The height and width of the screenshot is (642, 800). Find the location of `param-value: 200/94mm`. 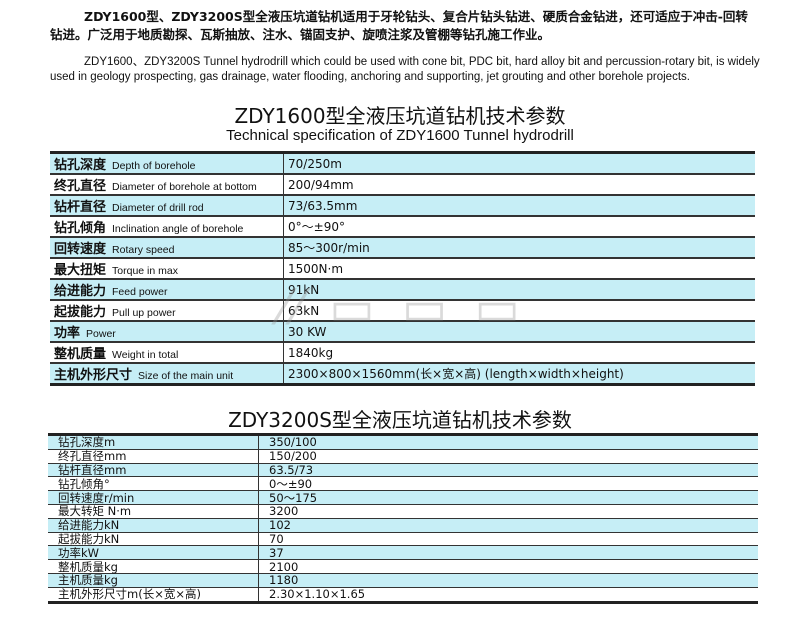

param-value: 200/94mm is located at coordinates (519, 185).